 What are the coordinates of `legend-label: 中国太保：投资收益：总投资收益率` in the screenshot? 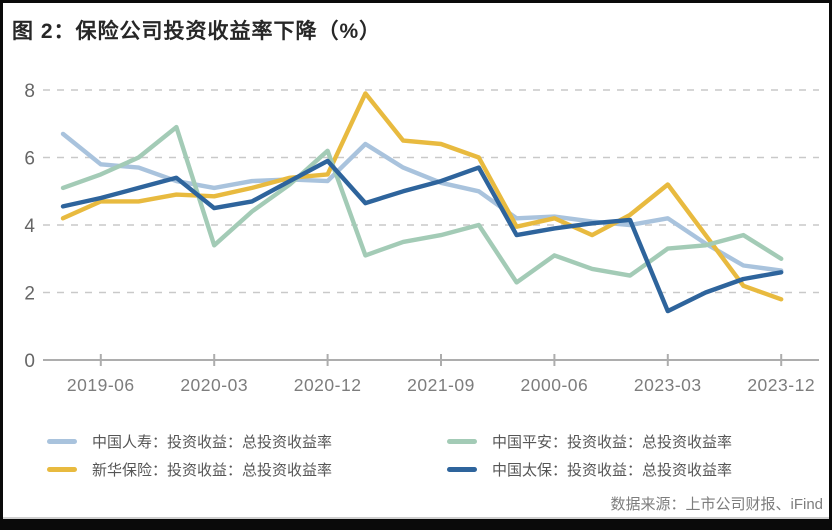 It's located at (612, 470).